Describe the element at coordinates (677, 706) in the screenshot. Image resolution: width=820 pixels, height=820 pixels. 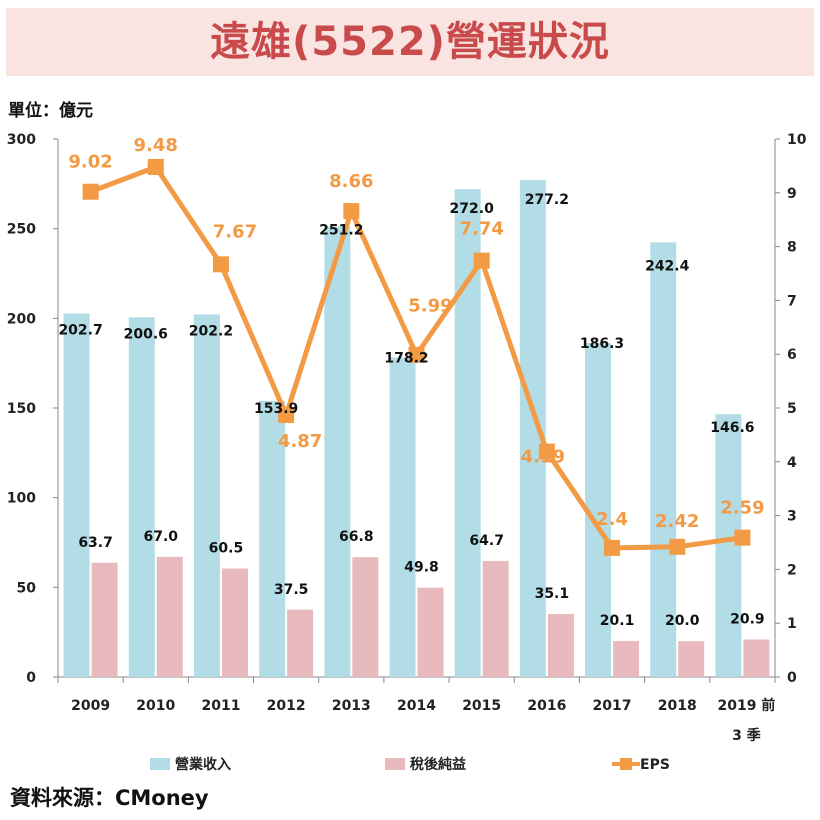
I see `x-tick-label: 2018` at that location.